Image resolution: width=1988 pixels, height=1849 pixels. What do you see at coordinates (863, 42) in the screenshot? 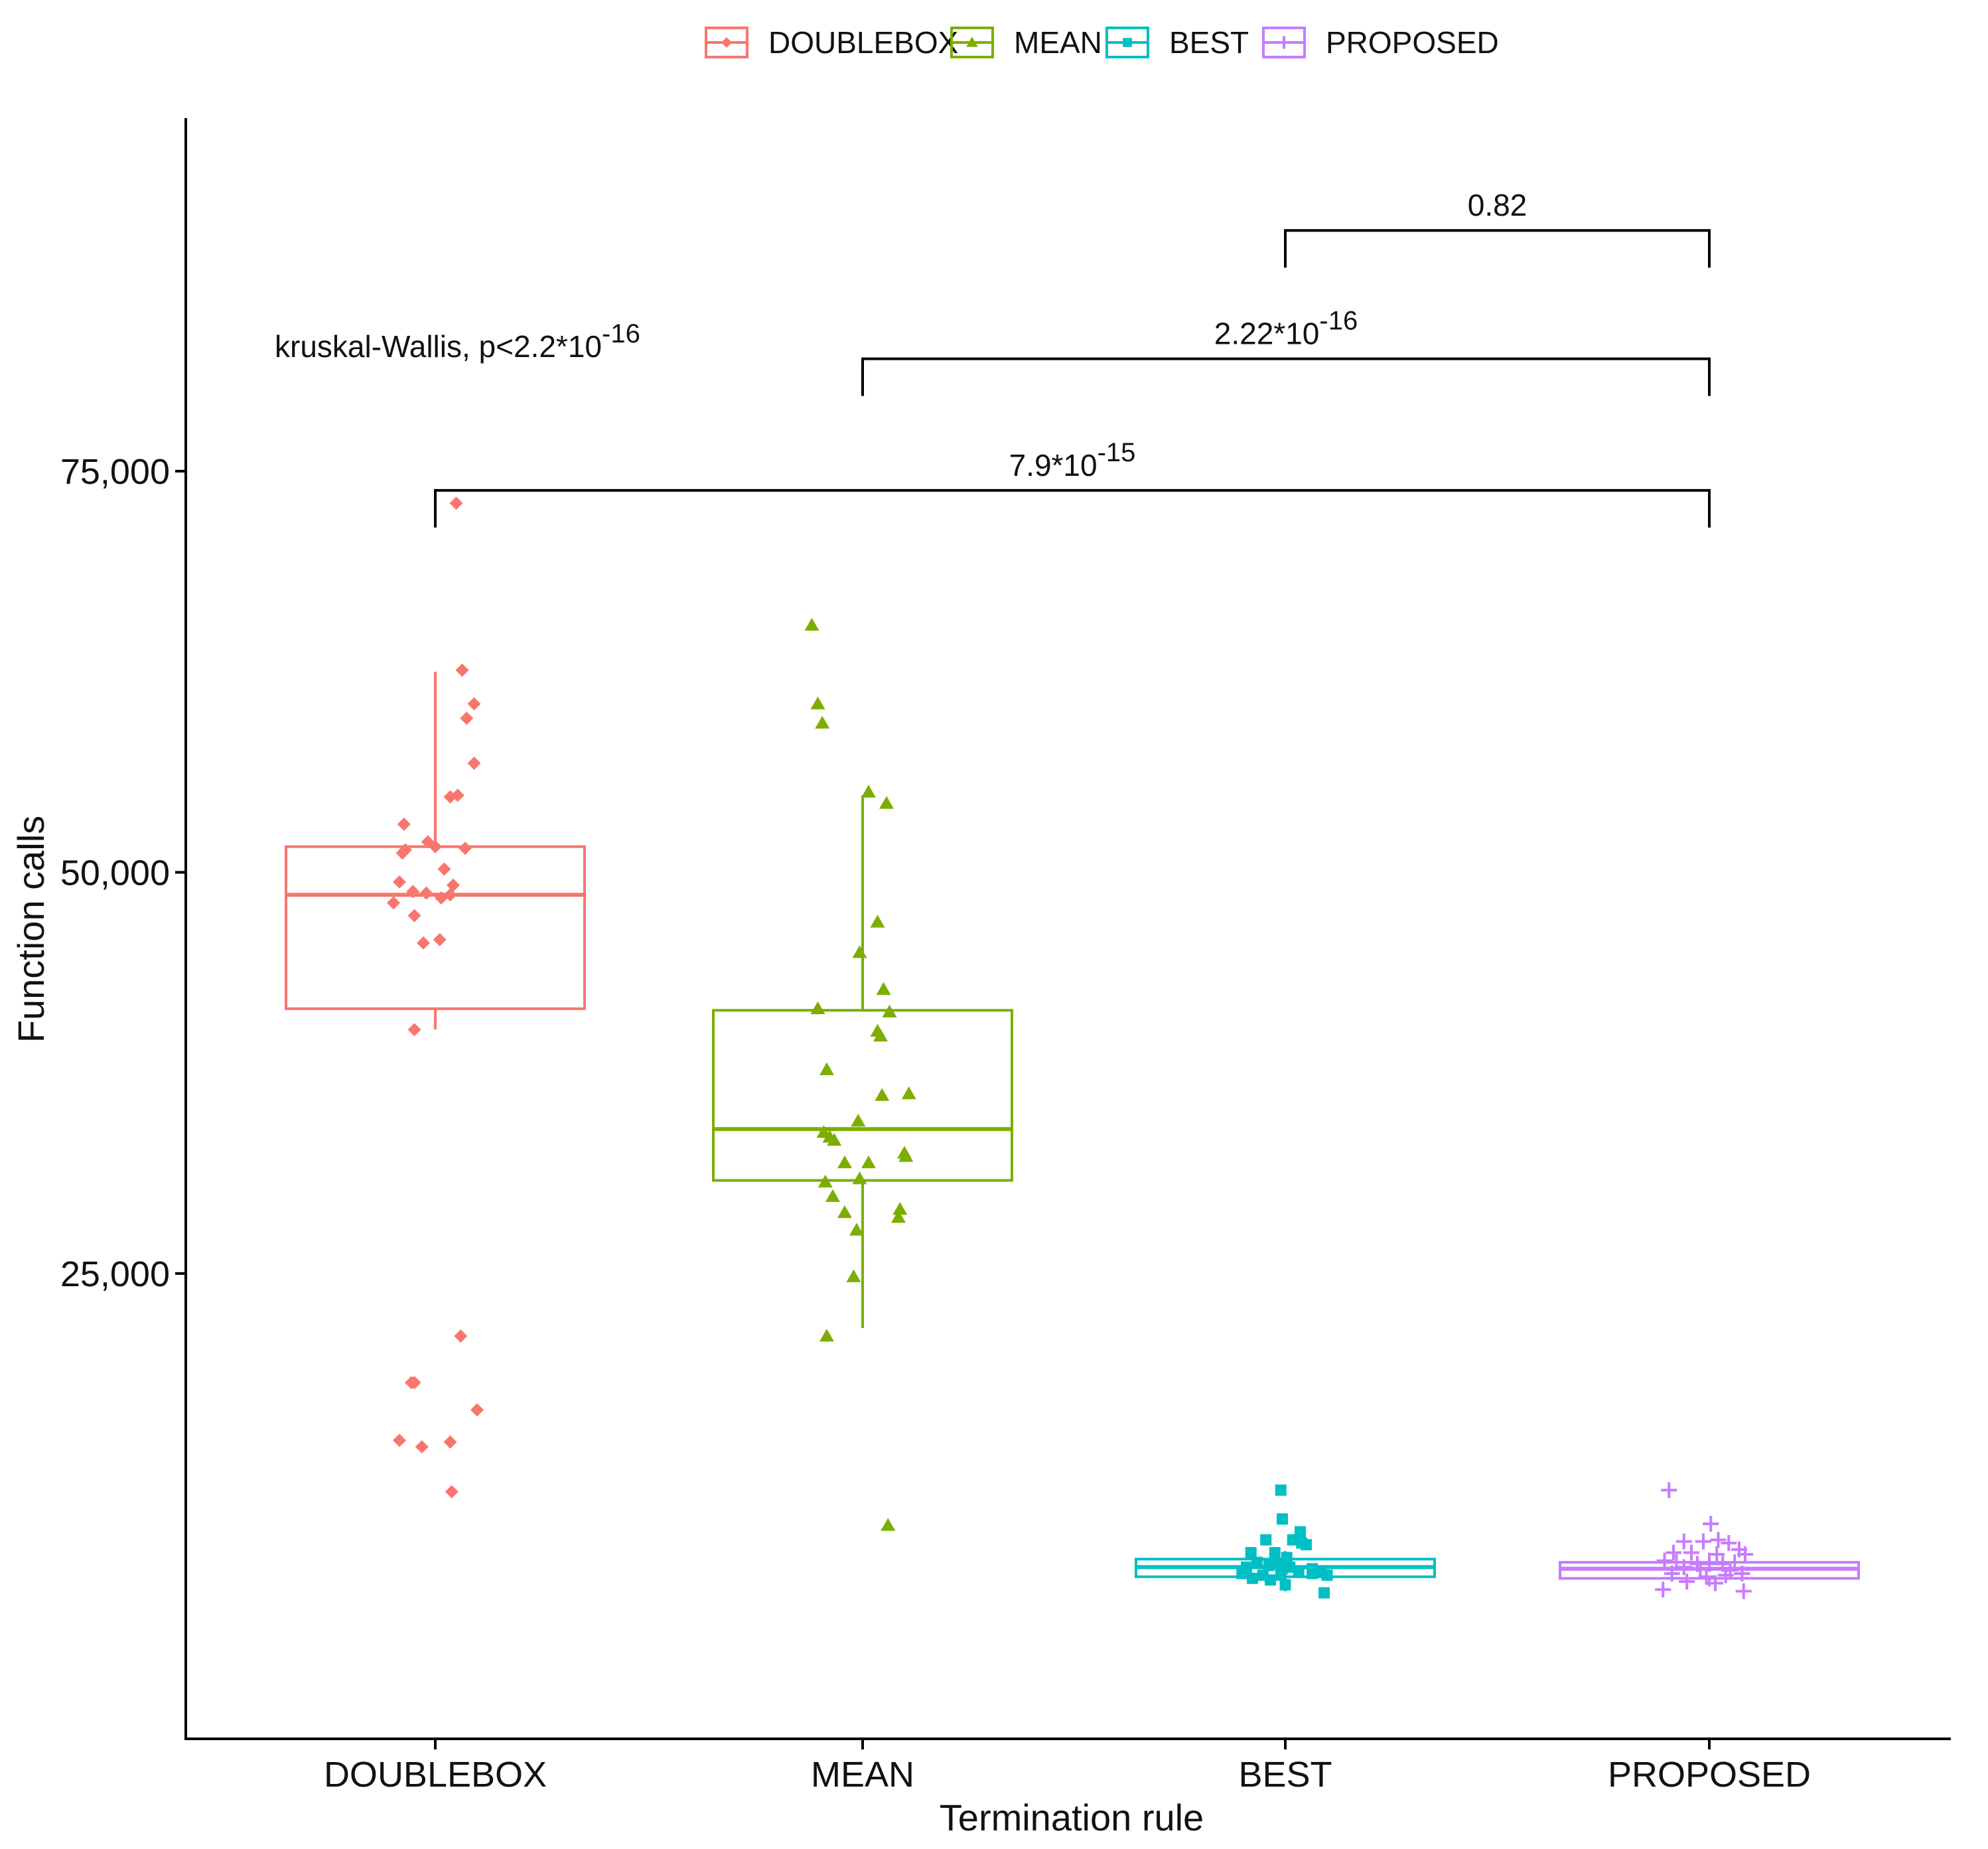
I see `legend-label: DOUBLEBOX` at bounding box center [863, 42].